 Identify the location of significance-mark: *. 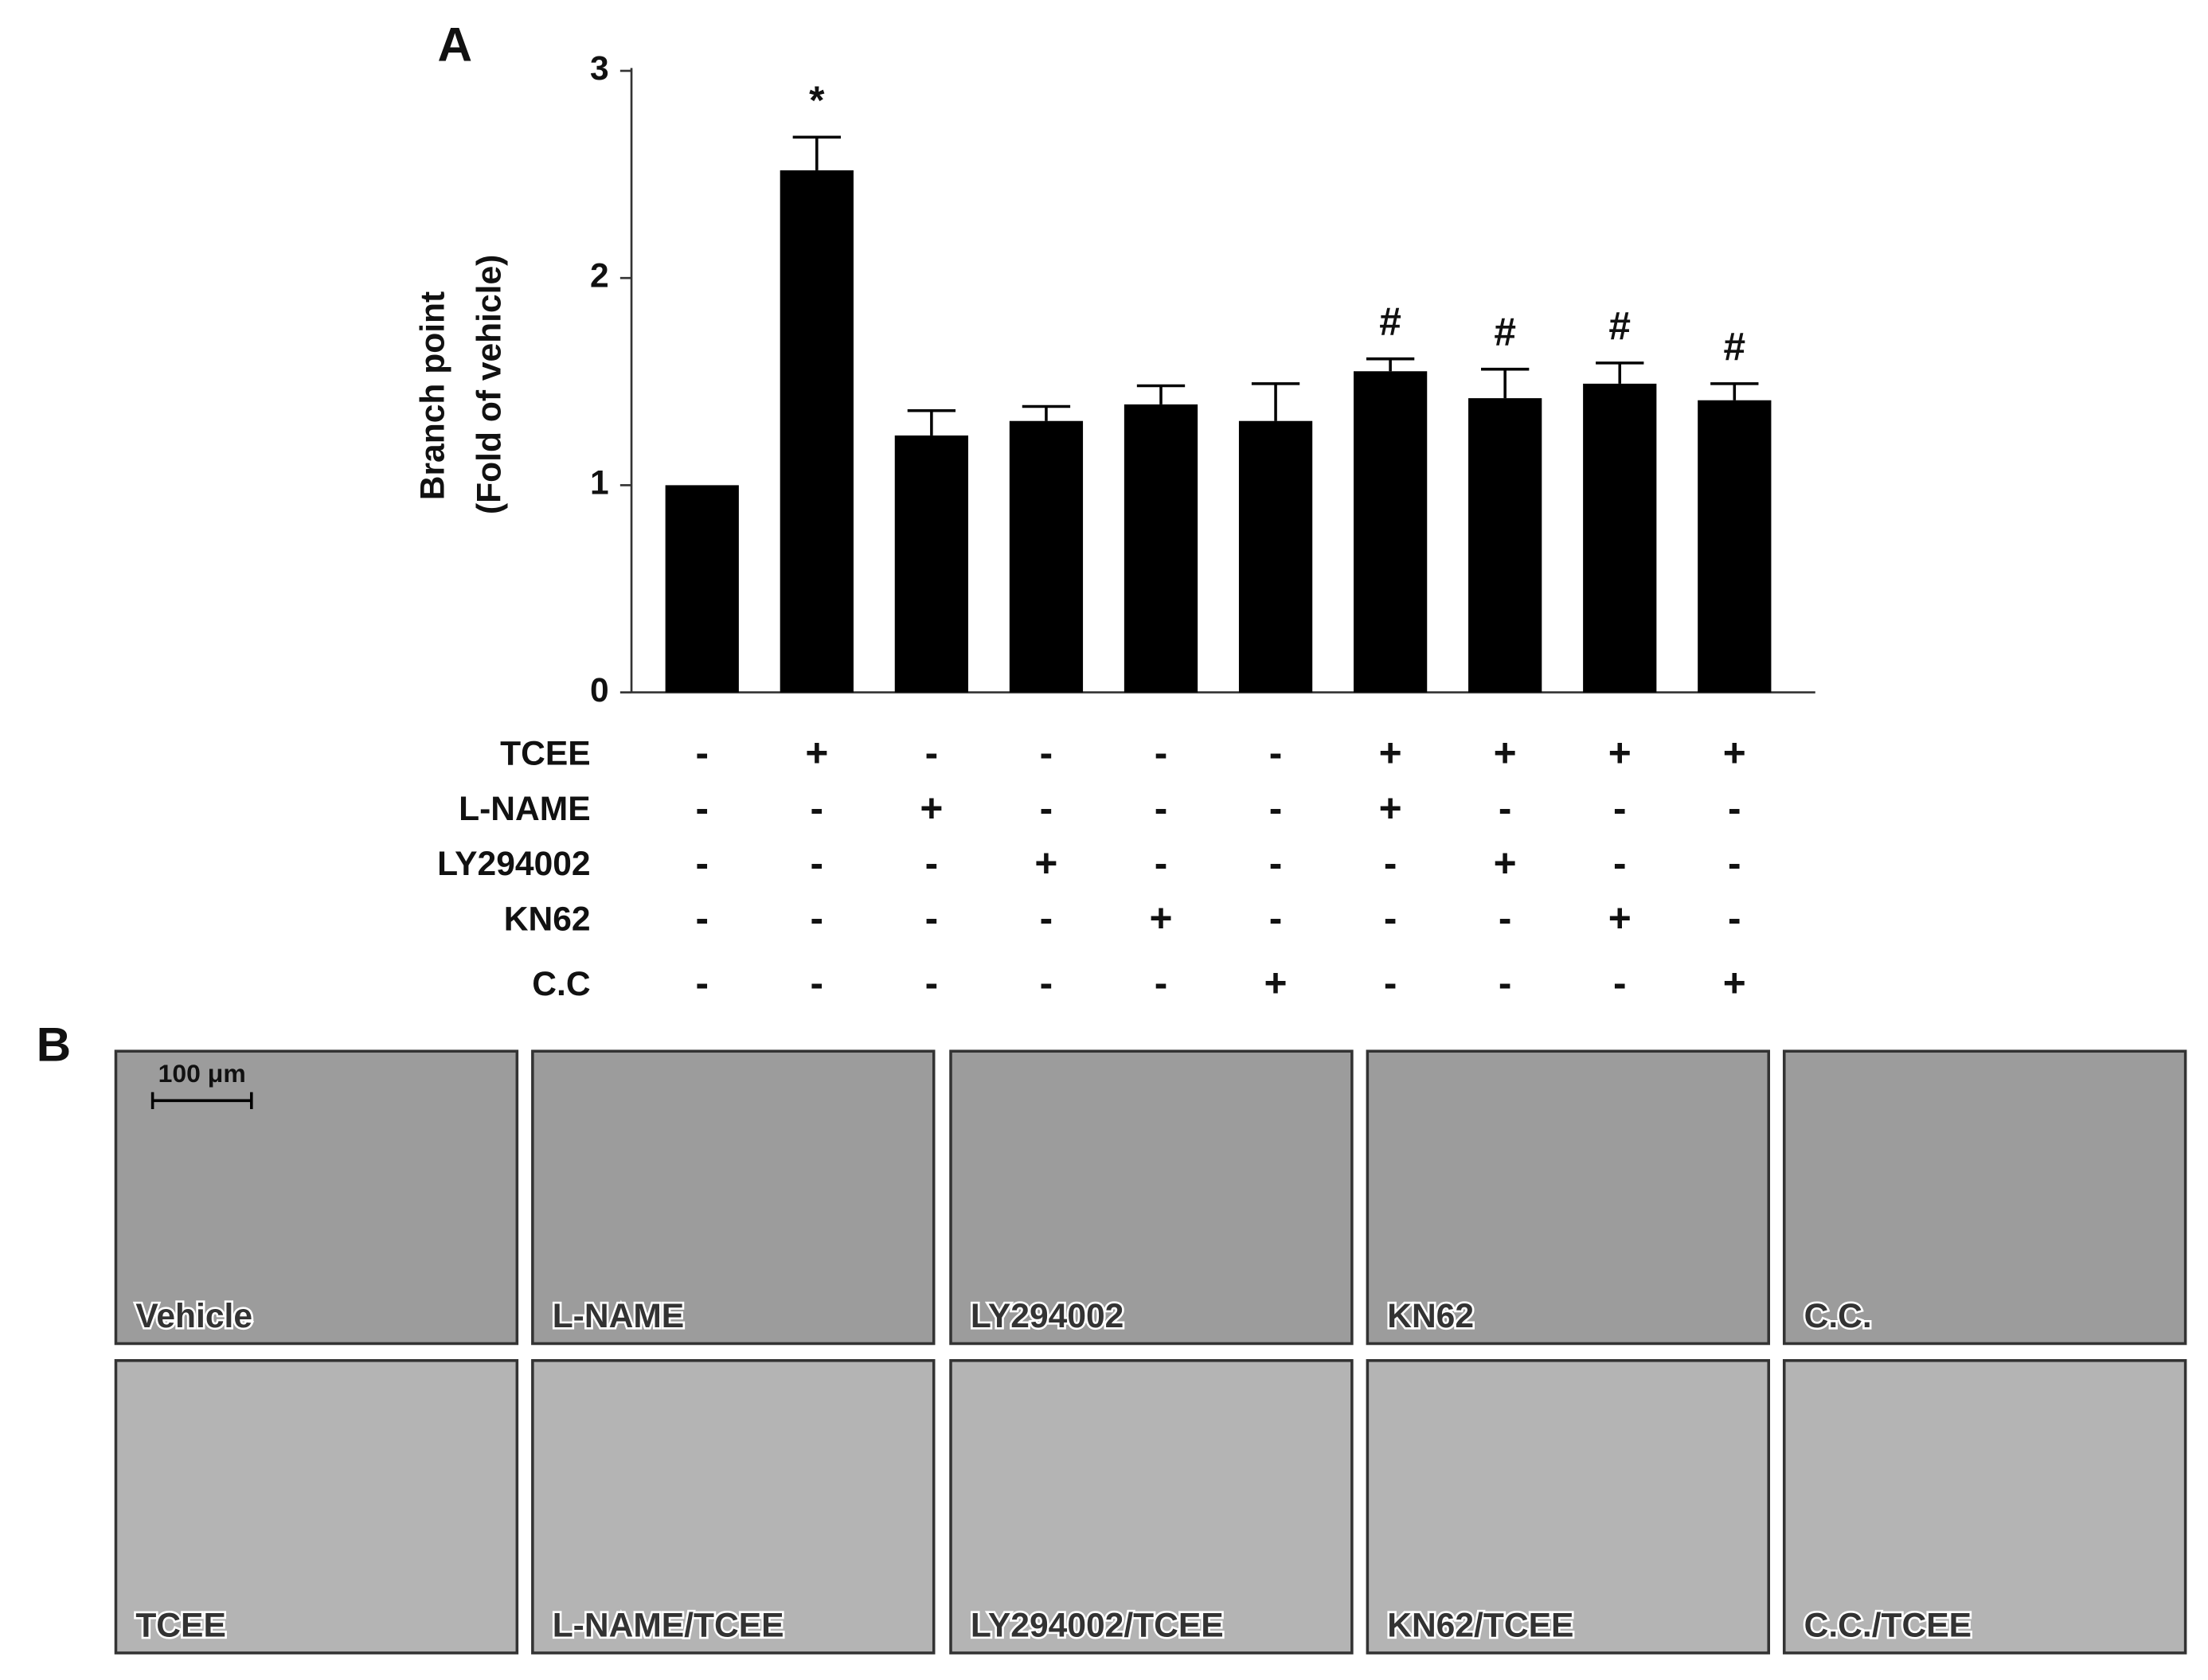
(817, 100).